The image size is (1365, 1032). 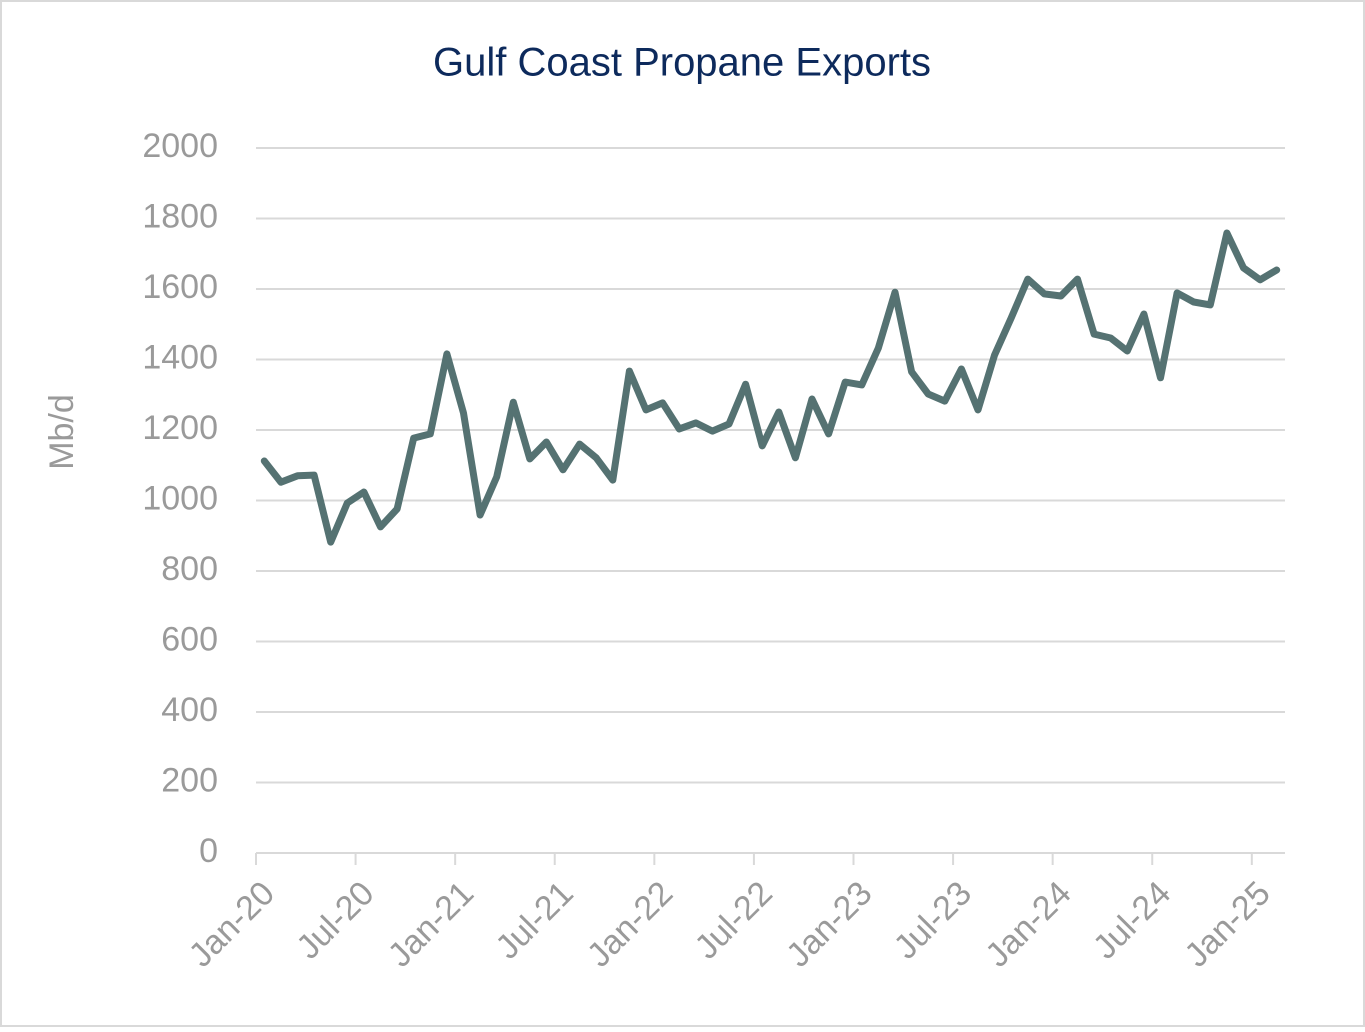 What do you see at coordinates (189, 710) in the screenshot?
I see `y-tick-label: 400` at bounding box center [189, 710].